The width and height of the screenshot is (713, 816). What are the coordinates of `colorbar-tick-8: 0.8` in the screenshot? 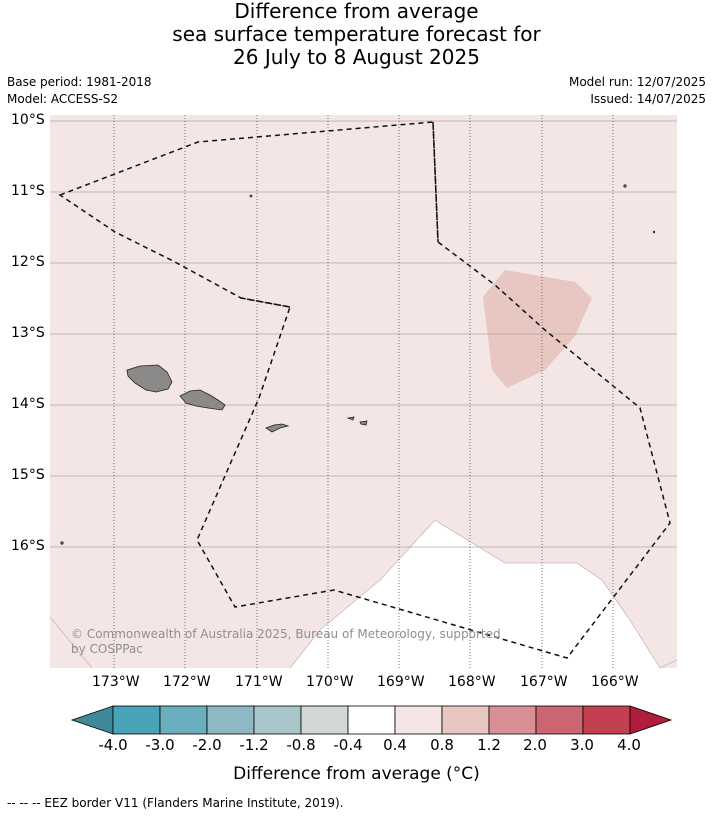 It's located at (442, 745).